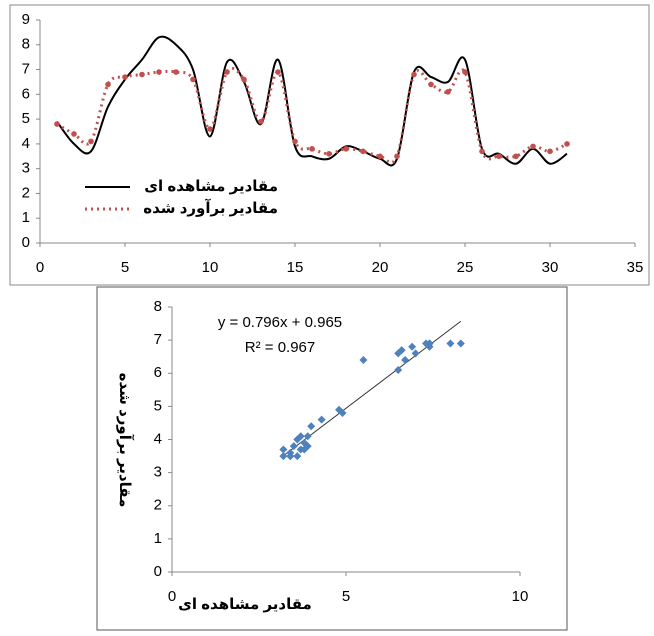  Describe the element at coordinates (280, 347) in the screenshot. I see `annotation: R² = 0.967` at that location.